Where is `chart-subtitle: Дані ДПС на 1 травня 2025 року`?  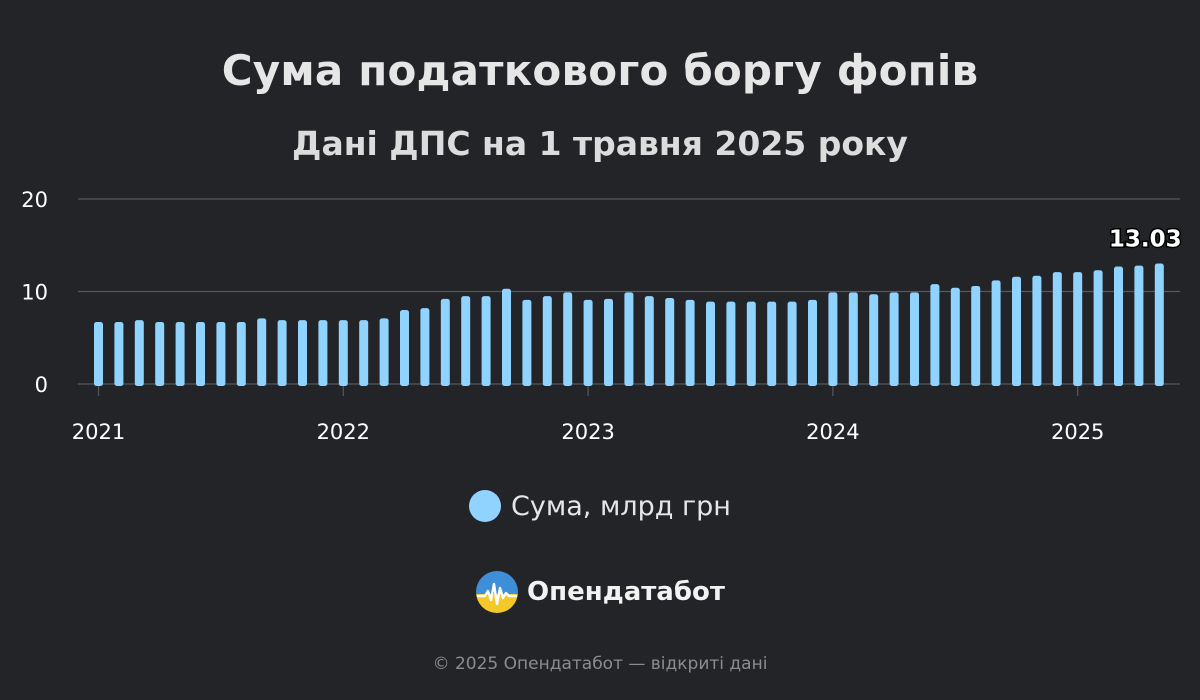
chart-subtitle: Дані ДПС на 1 травня 2025 року is located at coordinates (600, 143).